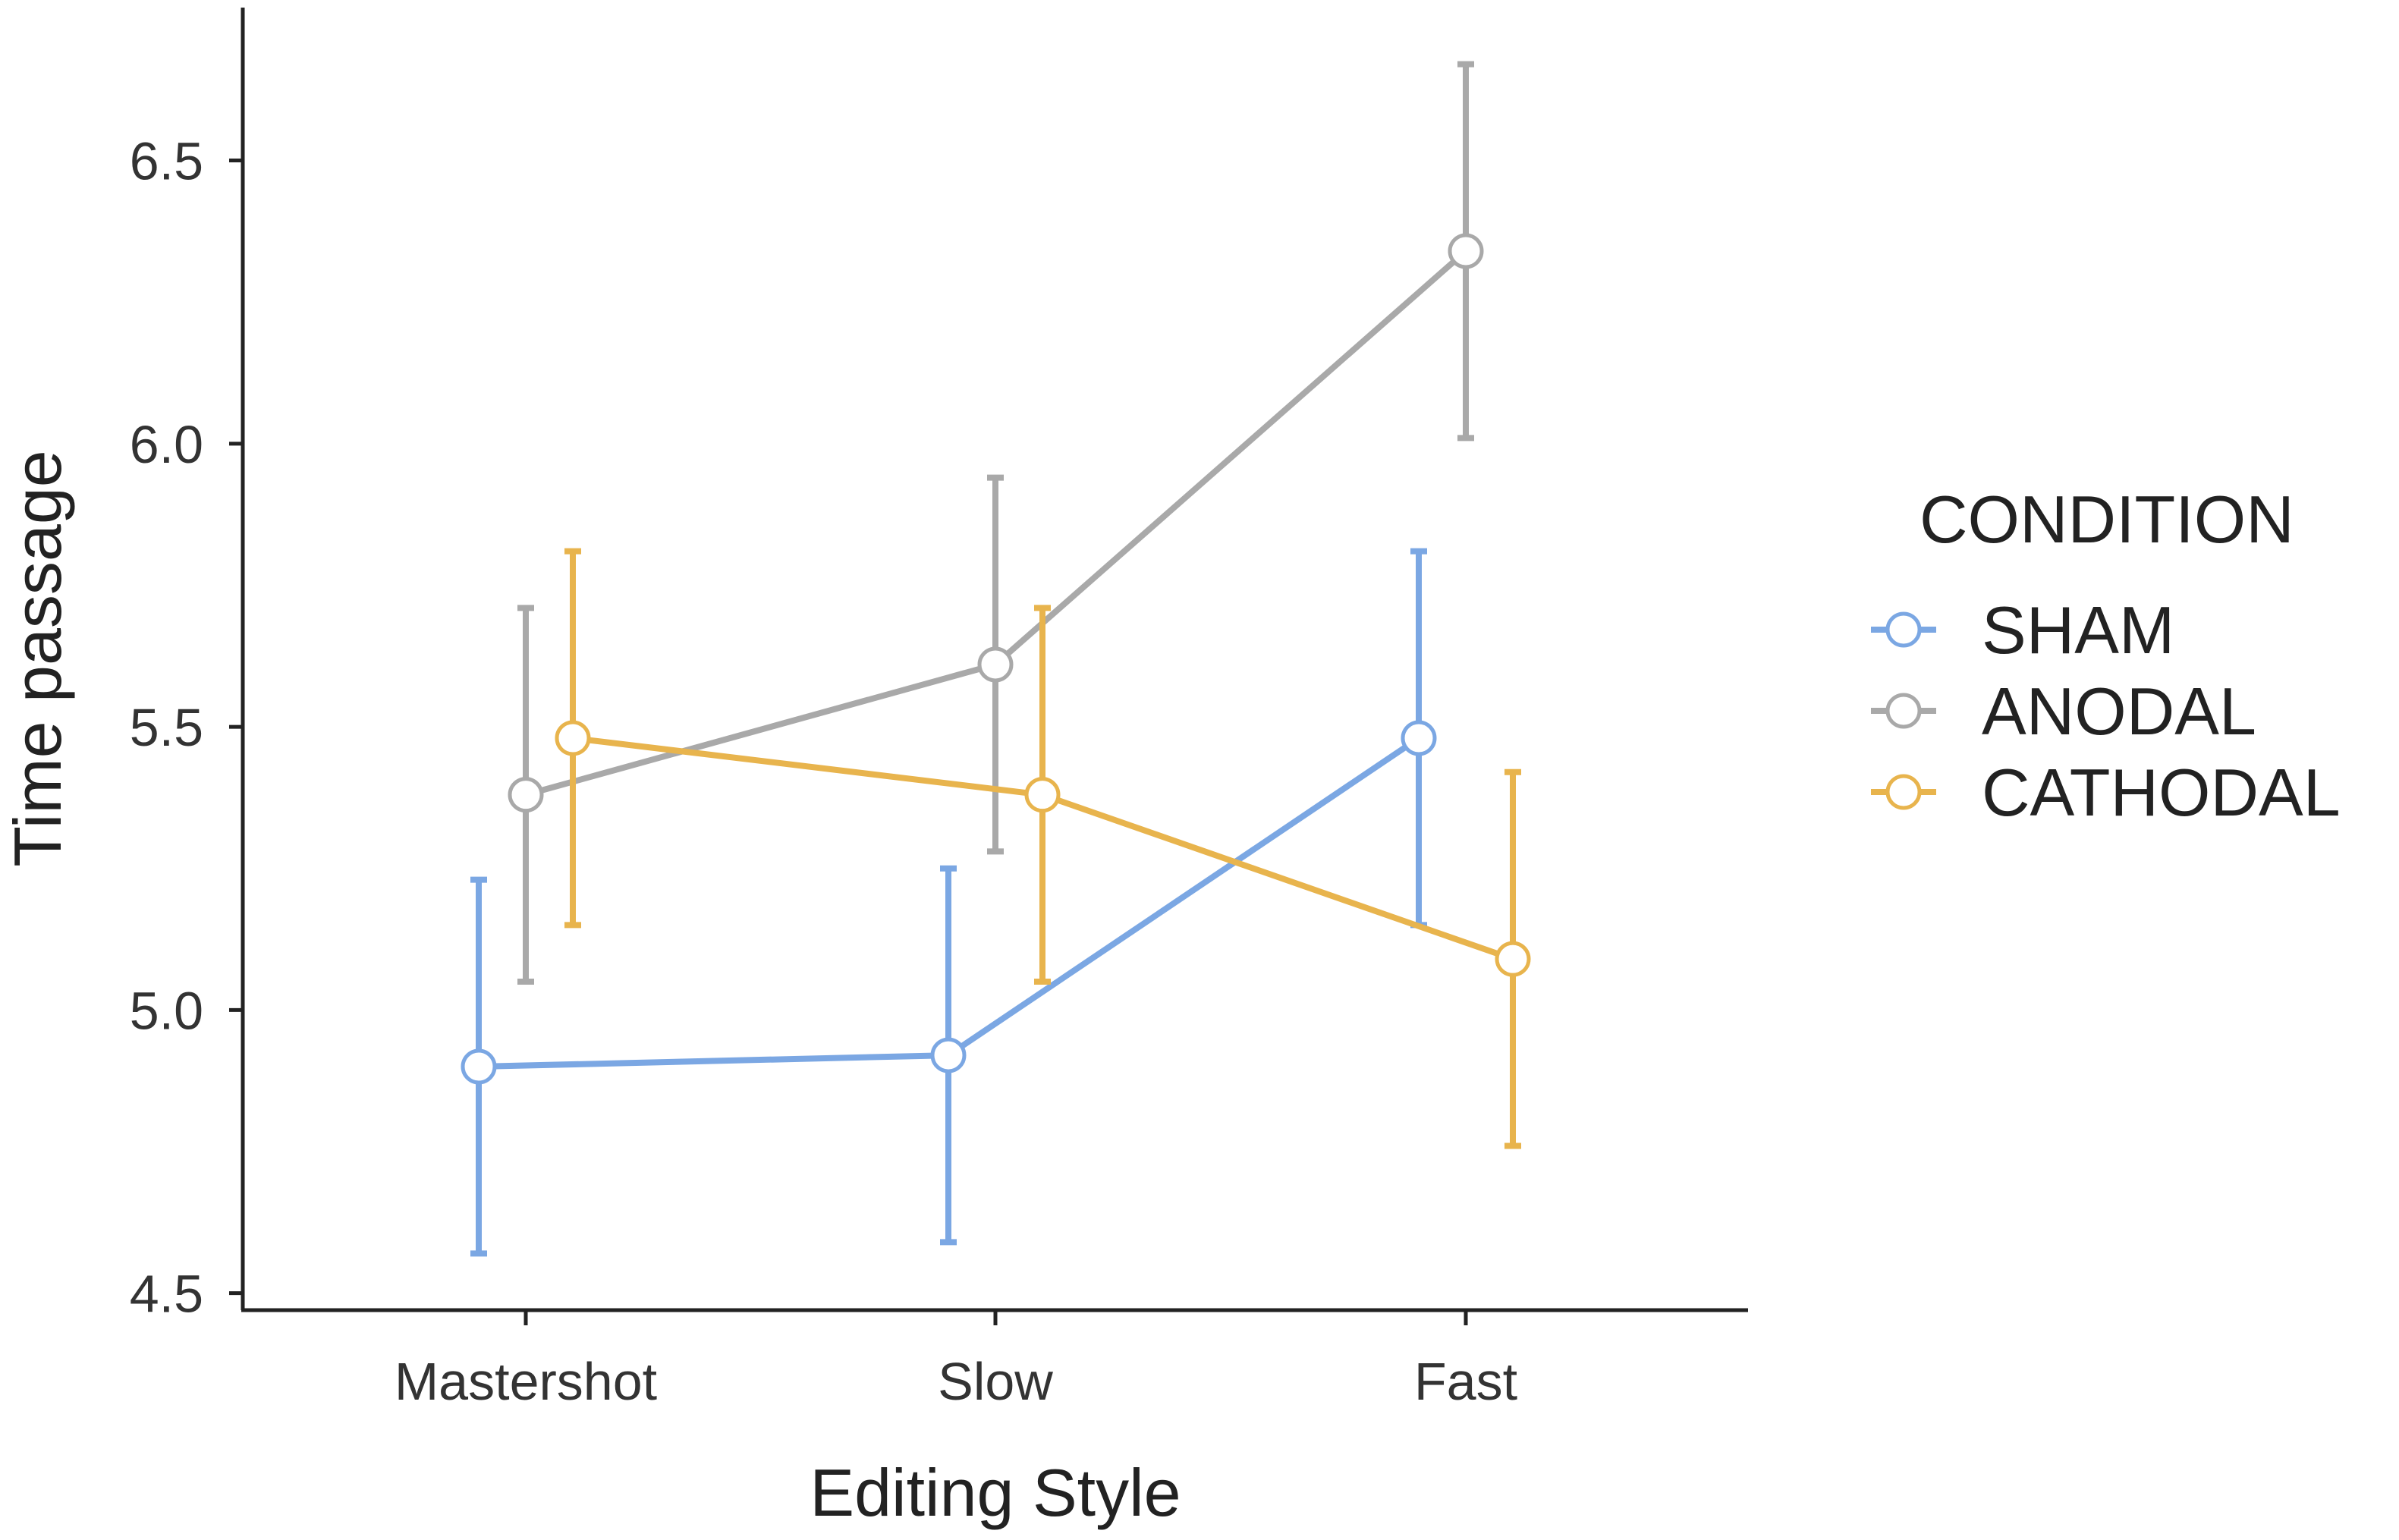  I want to click on legend-item-sham: SHAM, so click(2022, 630).